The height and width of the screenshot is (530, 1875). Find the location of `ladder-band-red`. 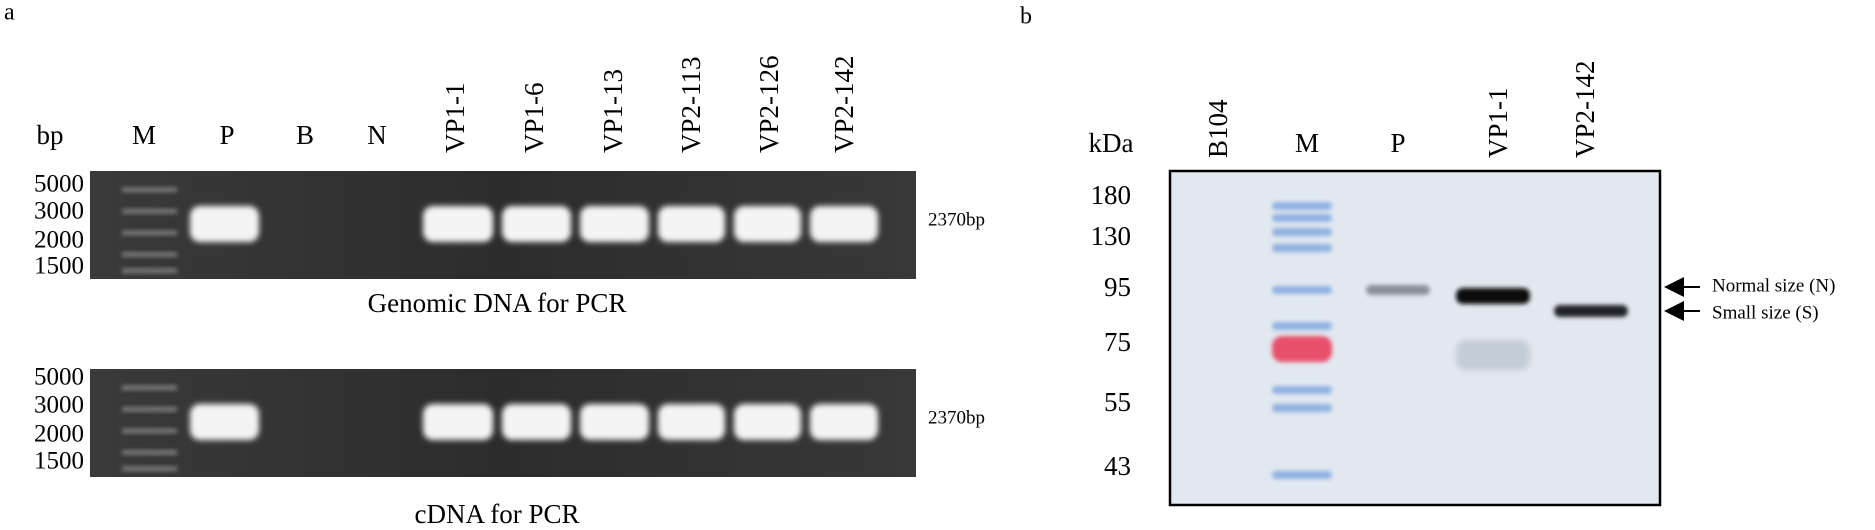

ladder-band-red is located at coordinates (1302, 349).